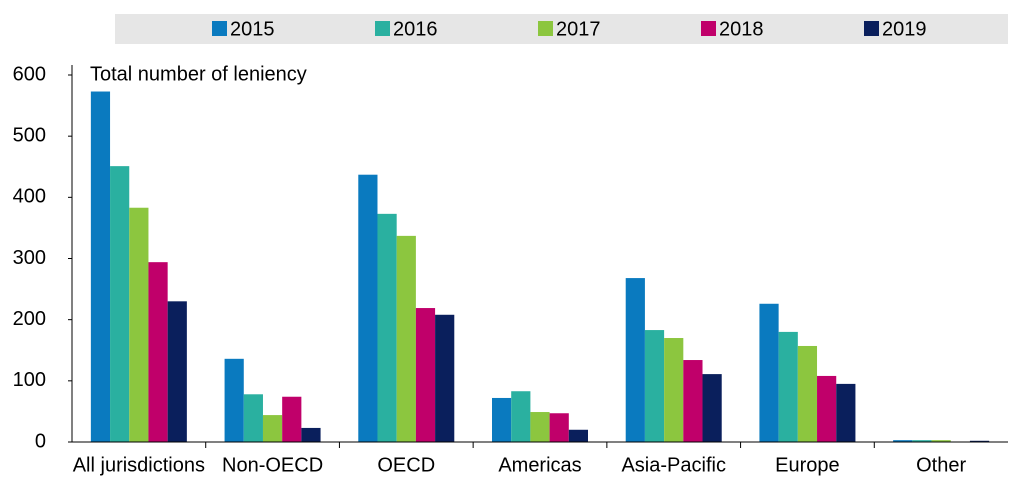 The height and width of the screenshot is (479, 1014). What do you see at coordinates (807, 465) in the screenshot?
I see `x-tick-label: Europe` at bounding box center [807, 465].